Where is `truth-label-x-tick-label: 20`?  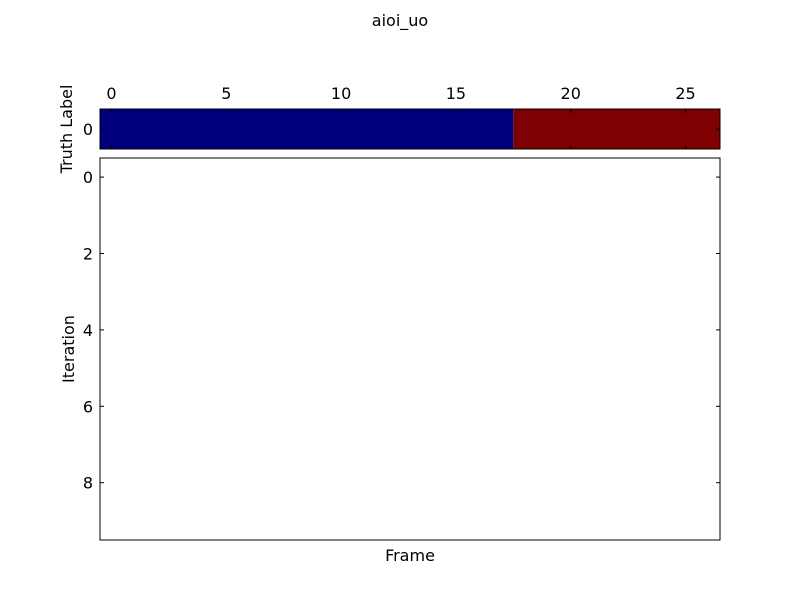 truth-label-x-tick-label: 20 is located at coordinates (571, 93).